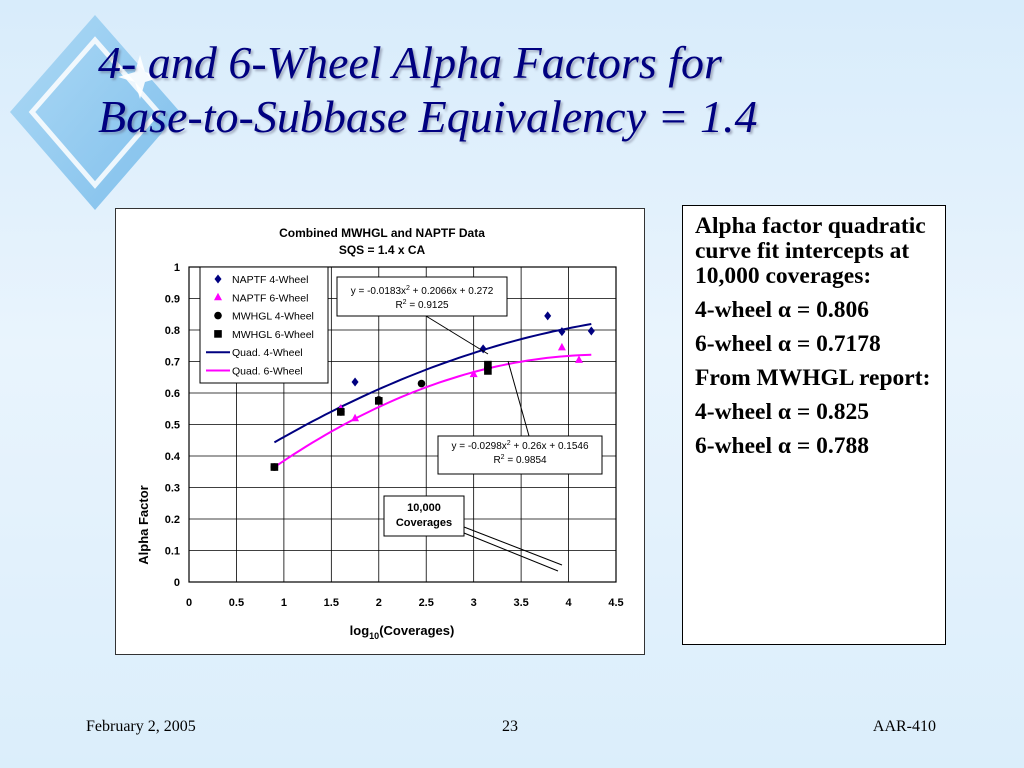 Image resolution: width=1024 pixels, height=768 pixels. What do you see at coordinates (172, 426) in the screenshot?
I see `y-tick-label: 0.5` at bounding box center [172, 426].